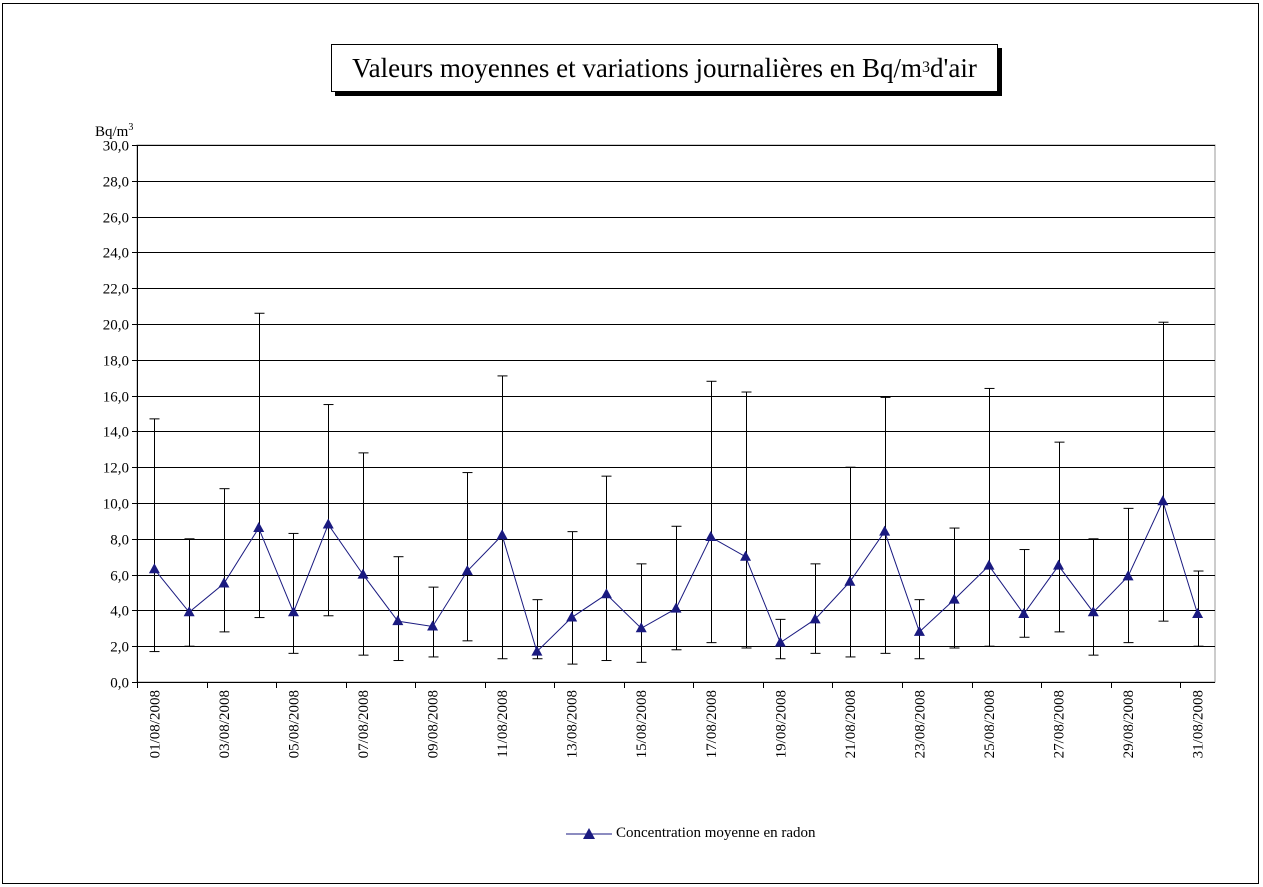  What do you see at coordinates (116, 290) in the screenshot?
I see `y-tick-label: 22,0` at bounding box center [116, 290].